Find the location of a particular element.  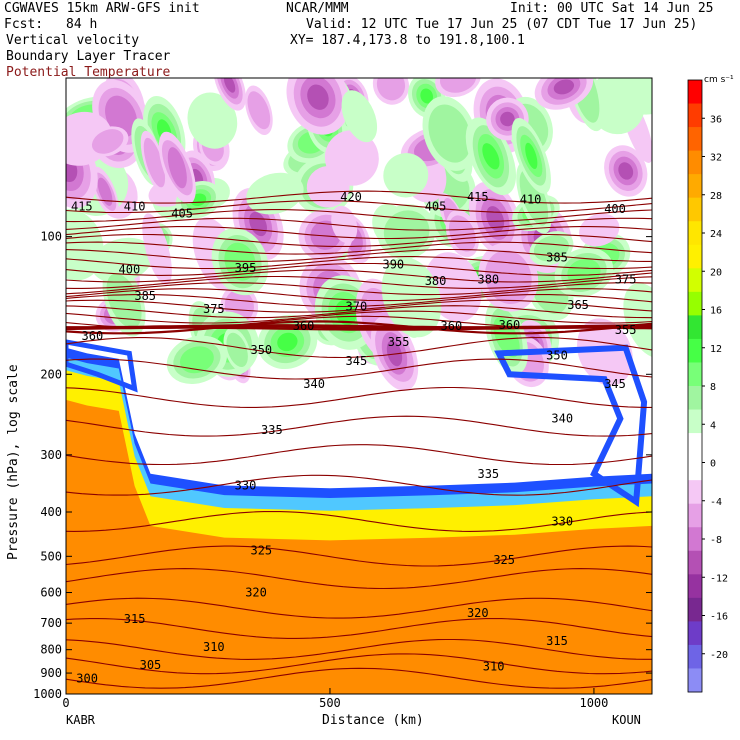

colorbar-label: -20 is located at coordinates (719, 655).